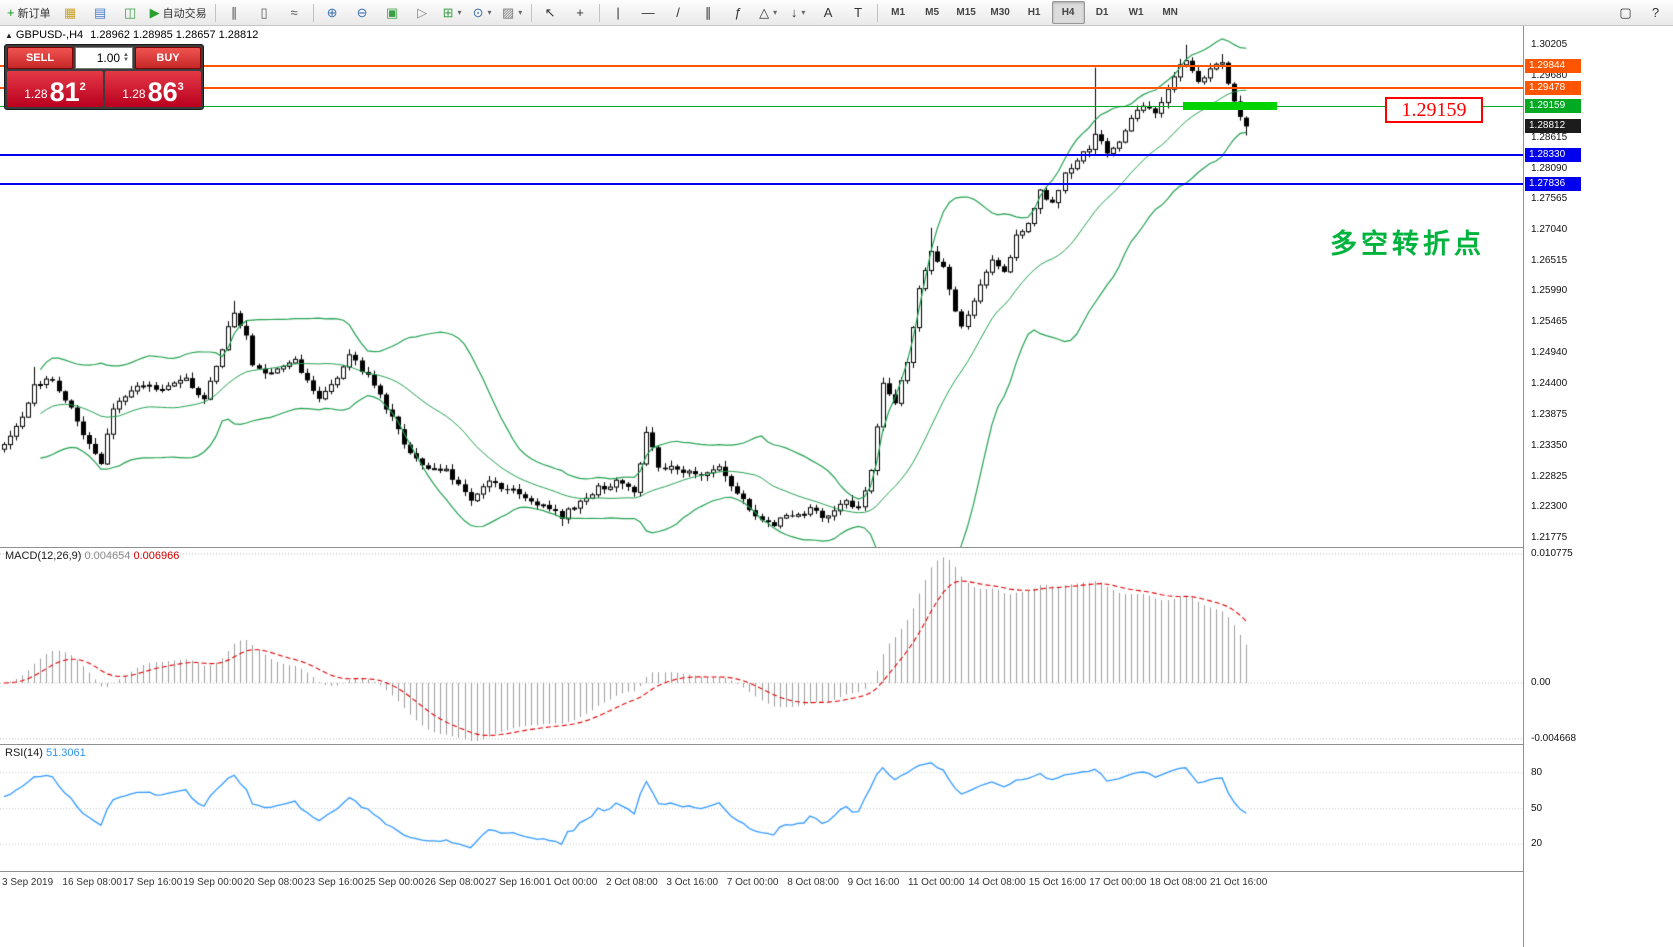 The height and width of the screenshot is (947, 1673). What do you see at coordinates (28, 882) in the screenshot?
I see `time-label: 3 Sep 2019` at bounding box center [28, 882].